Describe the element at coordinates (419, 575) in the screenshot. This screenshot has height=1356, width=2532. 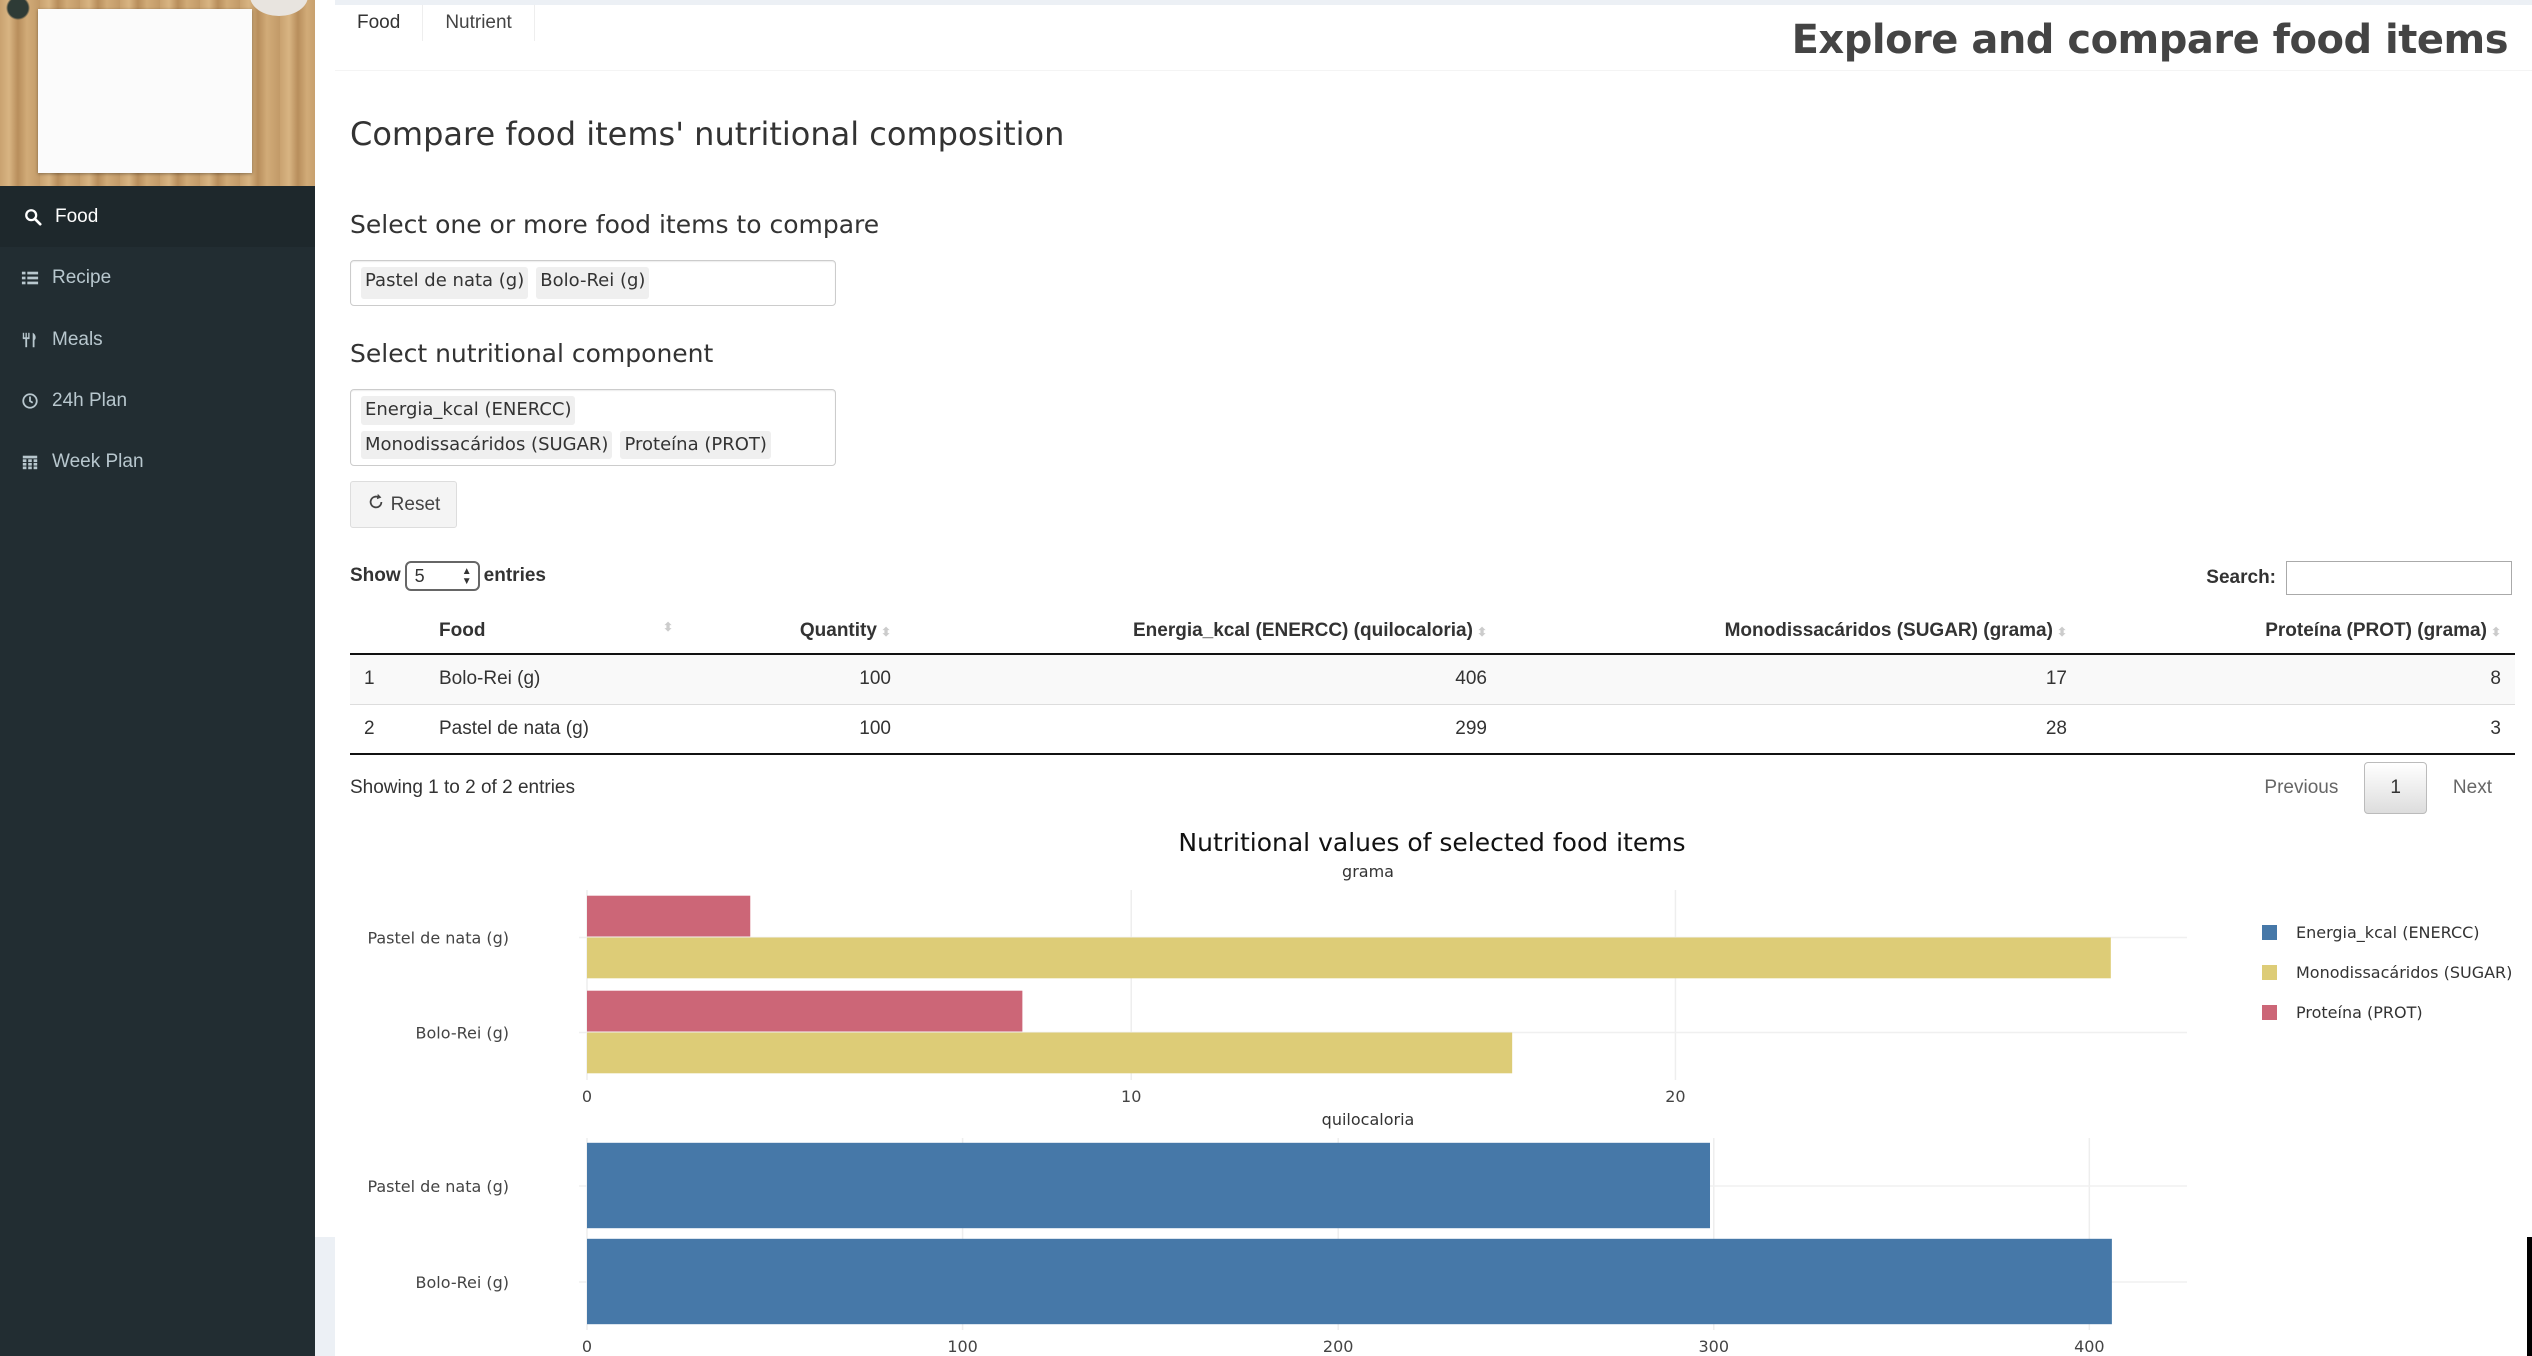
I see `page-length-value: 5` at that location.